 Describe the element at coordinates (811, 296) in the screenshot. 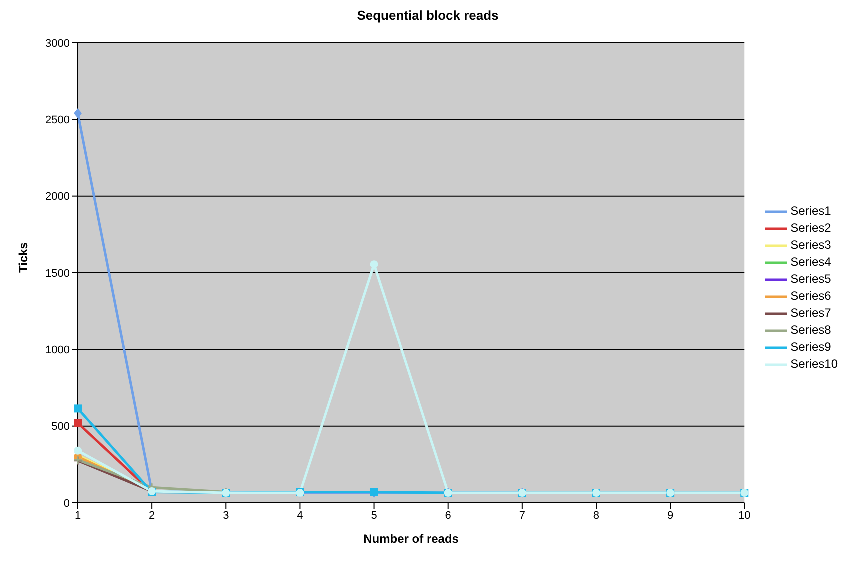

I see `legend-label: Series6` at that location.